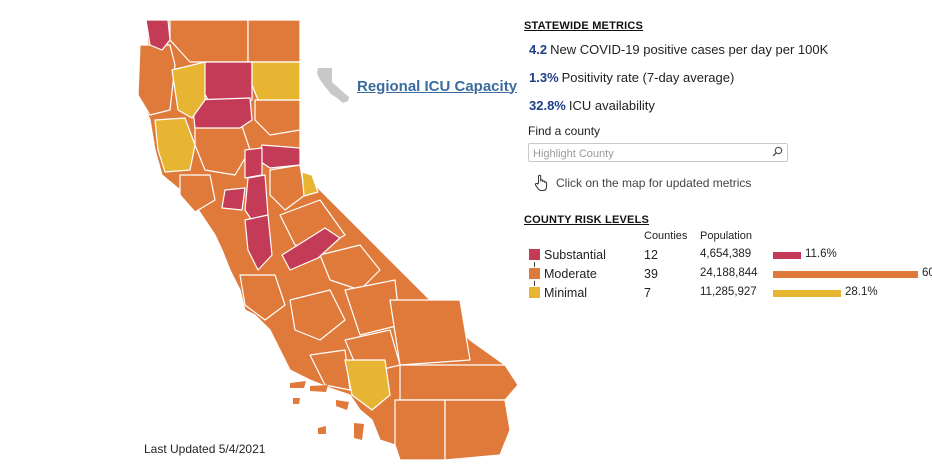 Image resolution: width=932 pixels, height=470 pixels. I want to click on search-icon, so click(777, 151).